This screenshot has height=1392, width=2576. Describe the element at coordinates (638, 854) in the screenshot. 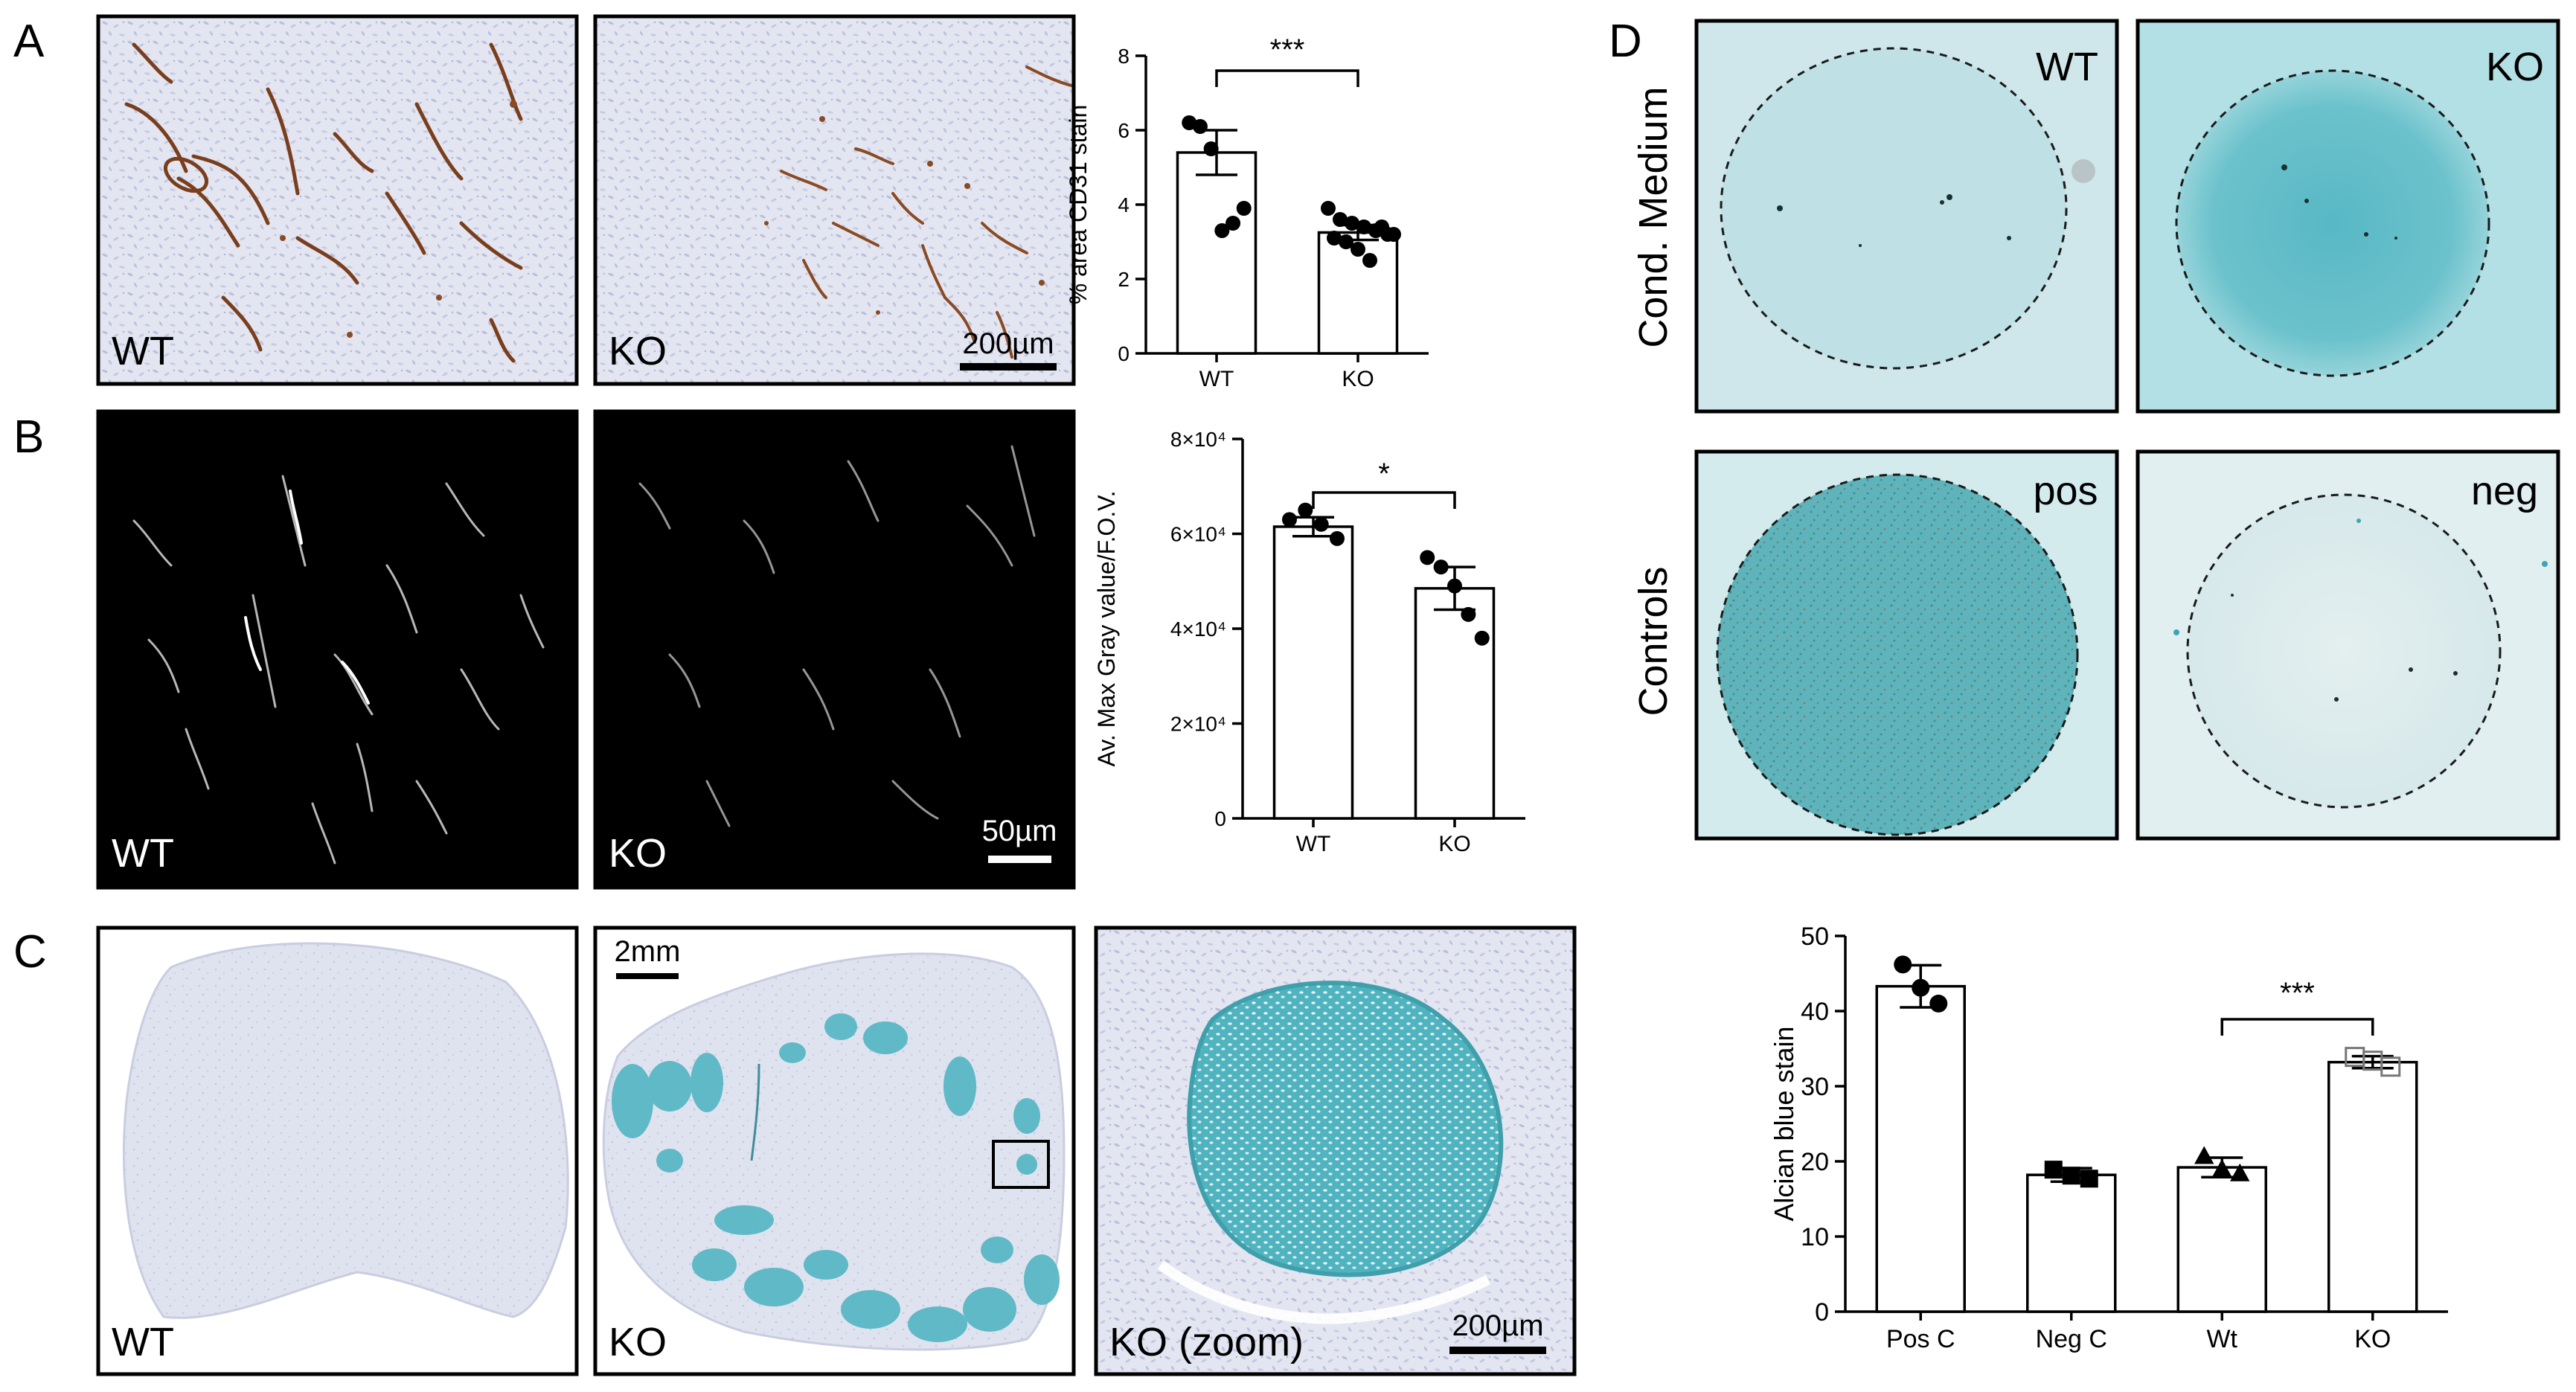

I see `image-label-b-ko: KO` at that location.